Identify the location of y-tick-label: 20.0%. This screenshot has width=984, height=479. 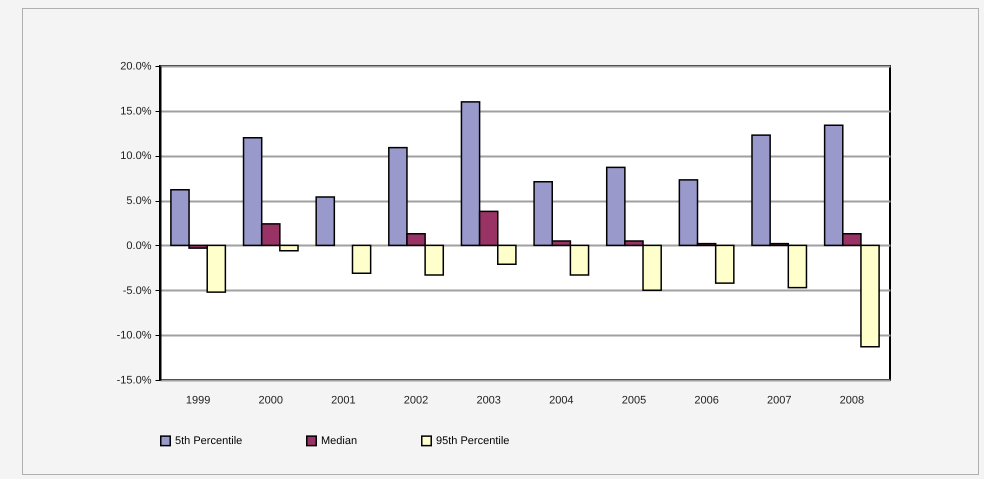
(136, 66).